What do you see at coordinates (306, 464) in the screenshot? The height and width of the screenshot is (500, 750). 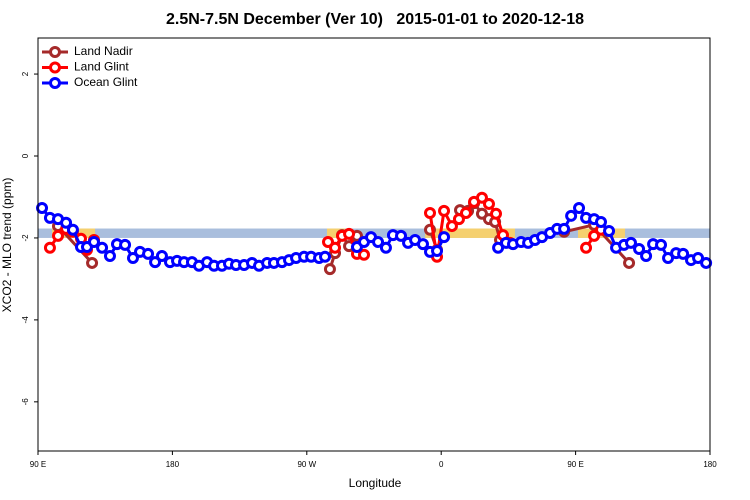 I see `x-tick-label: 90 W` at bounding box center [306, 464].